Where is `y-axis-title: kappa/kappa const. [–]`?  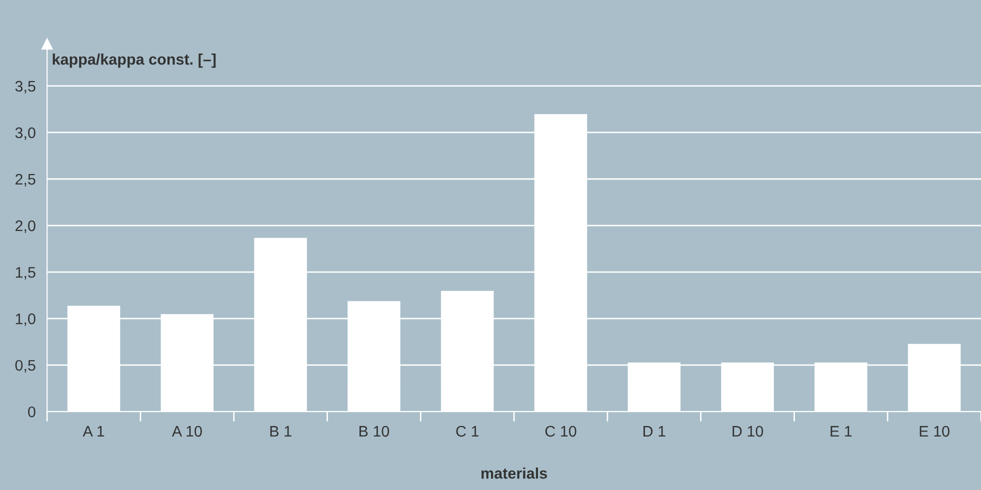
y-axis-title: kappa/kappa const. [–] is located at coordinates (134, 61).